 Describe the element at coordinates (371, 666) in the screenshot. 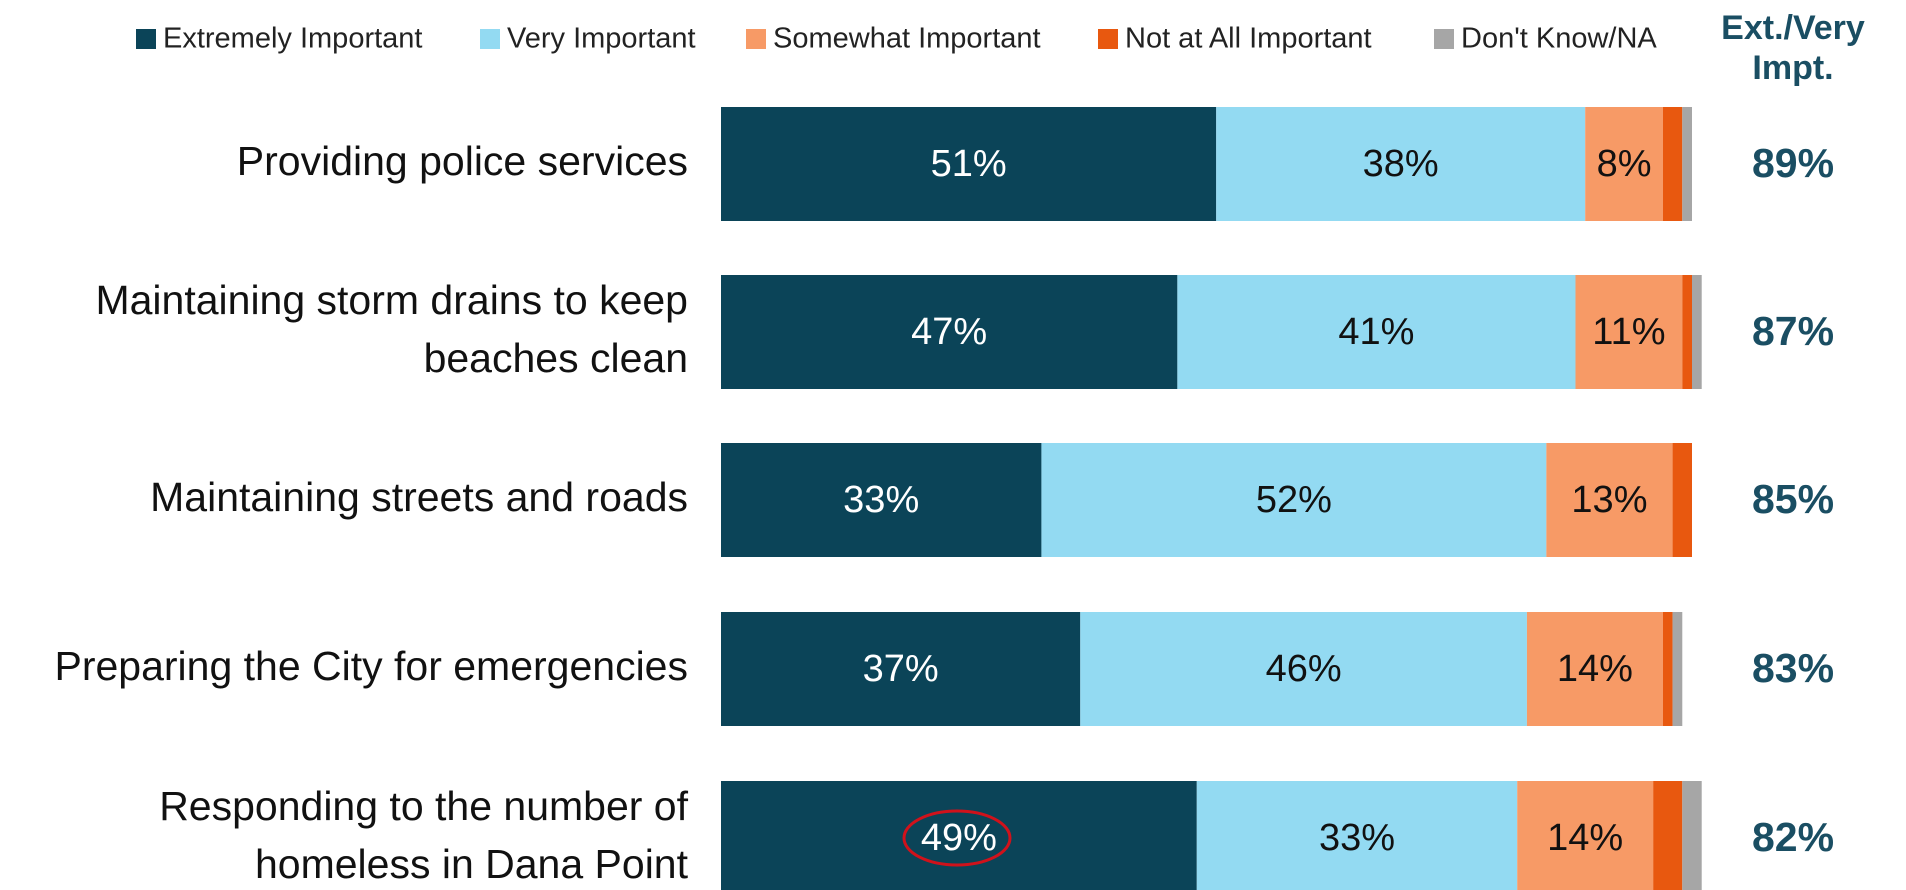

I see `category-label: Preparing the City for emergencies` at that location.